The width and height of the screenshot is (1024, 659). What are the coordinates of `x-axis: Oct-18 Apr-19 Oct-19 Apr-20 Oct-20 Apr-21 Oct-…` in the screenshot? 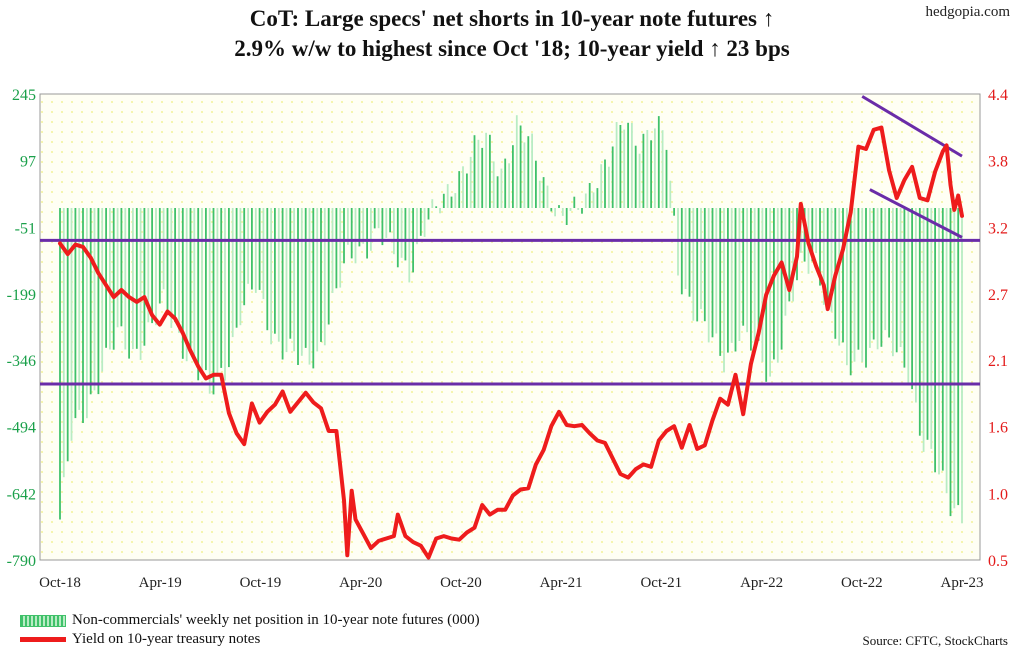 It's located at (511, 583).